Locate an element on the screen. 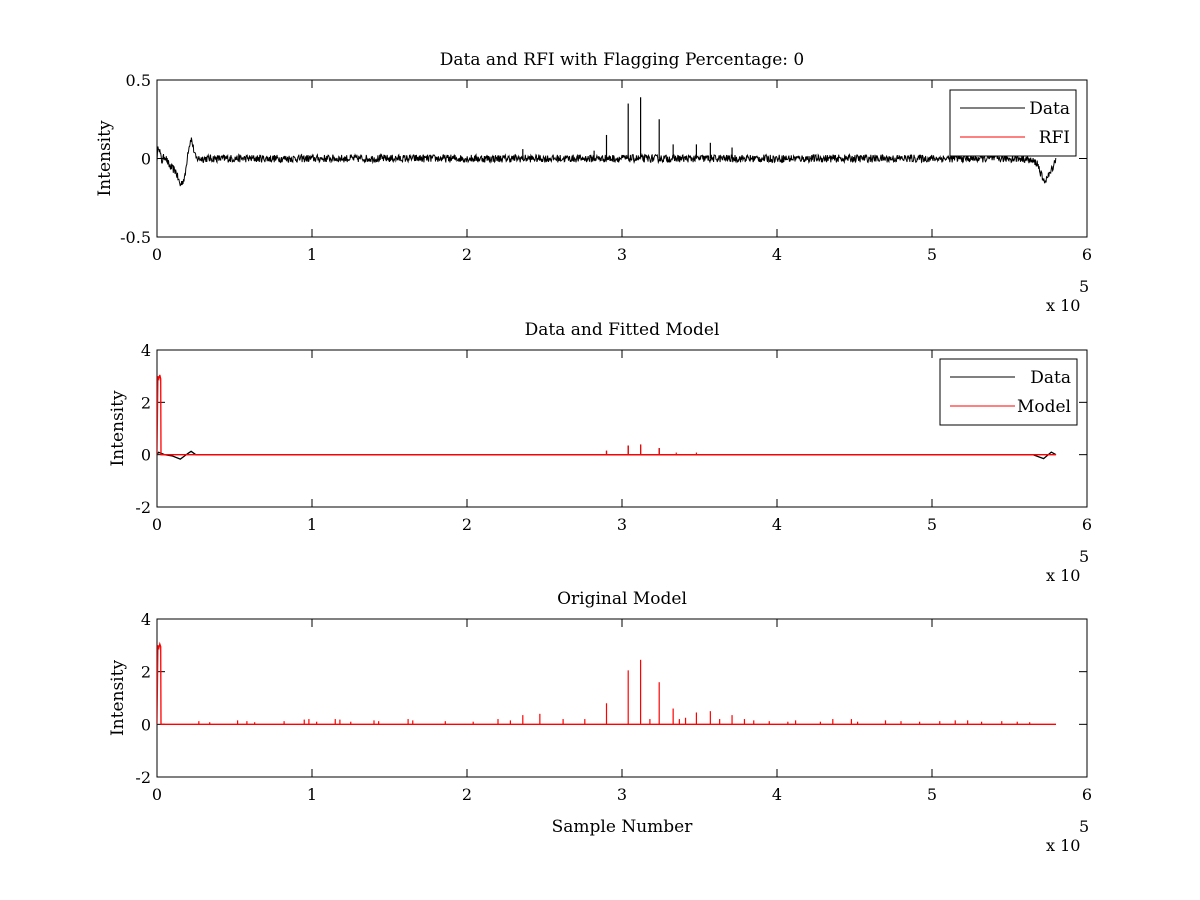  legend-entry: RFI is located at coordinates (1054, 138).